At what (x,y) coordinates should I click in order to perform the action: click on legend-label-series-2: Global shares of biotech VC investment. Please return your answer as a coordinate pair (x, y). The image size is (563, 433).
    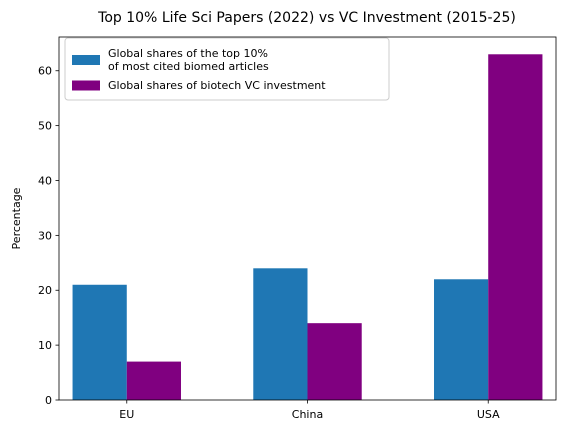
    Looking at the image, I should click on (217, 85).